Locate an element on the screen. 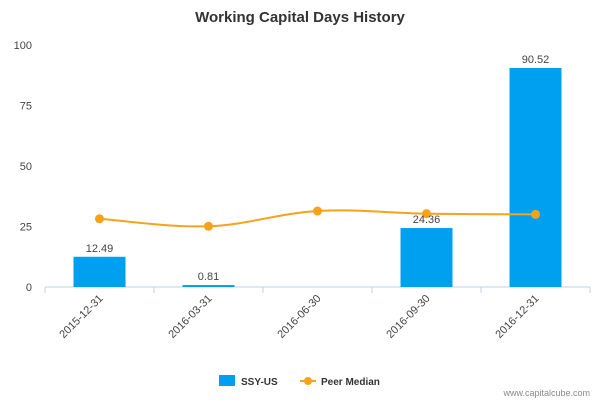  y-tick-label-4: 100 is located at coordinates (23, 46).